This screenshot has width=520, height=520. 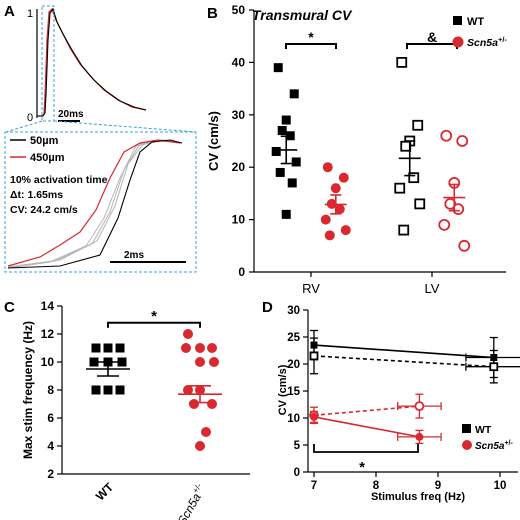 I want to click on legend-marker-wt, so click(x=457, y=20).